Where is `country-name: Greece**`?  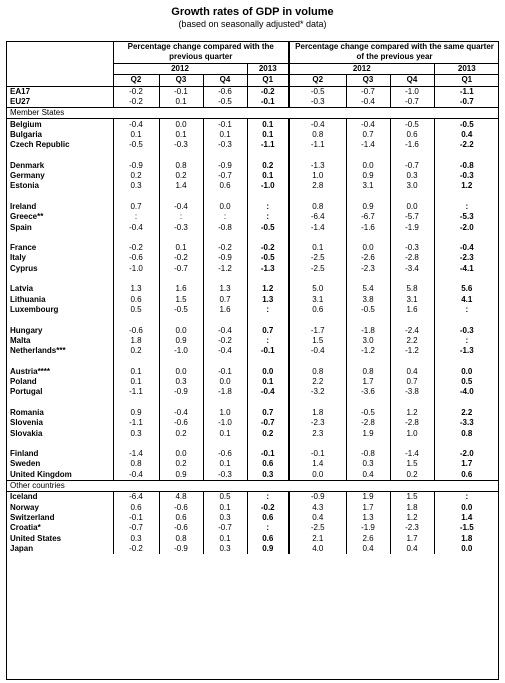
country-name: Greece** is located at coordinates (27, 217).